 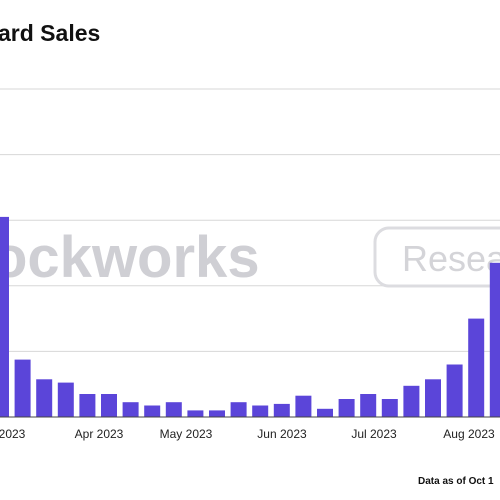 I want to click on watermark: ockworks Resea, so click(x=250, y=257).